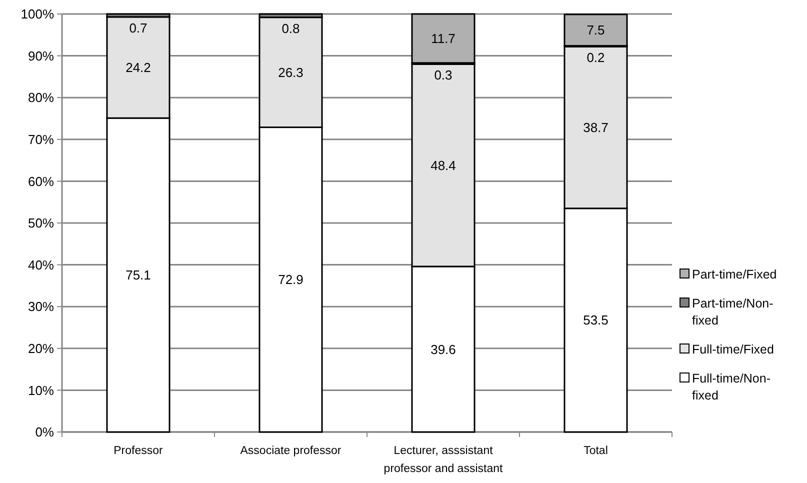  I want to click on data-label: 0.8, so click(291, 28).